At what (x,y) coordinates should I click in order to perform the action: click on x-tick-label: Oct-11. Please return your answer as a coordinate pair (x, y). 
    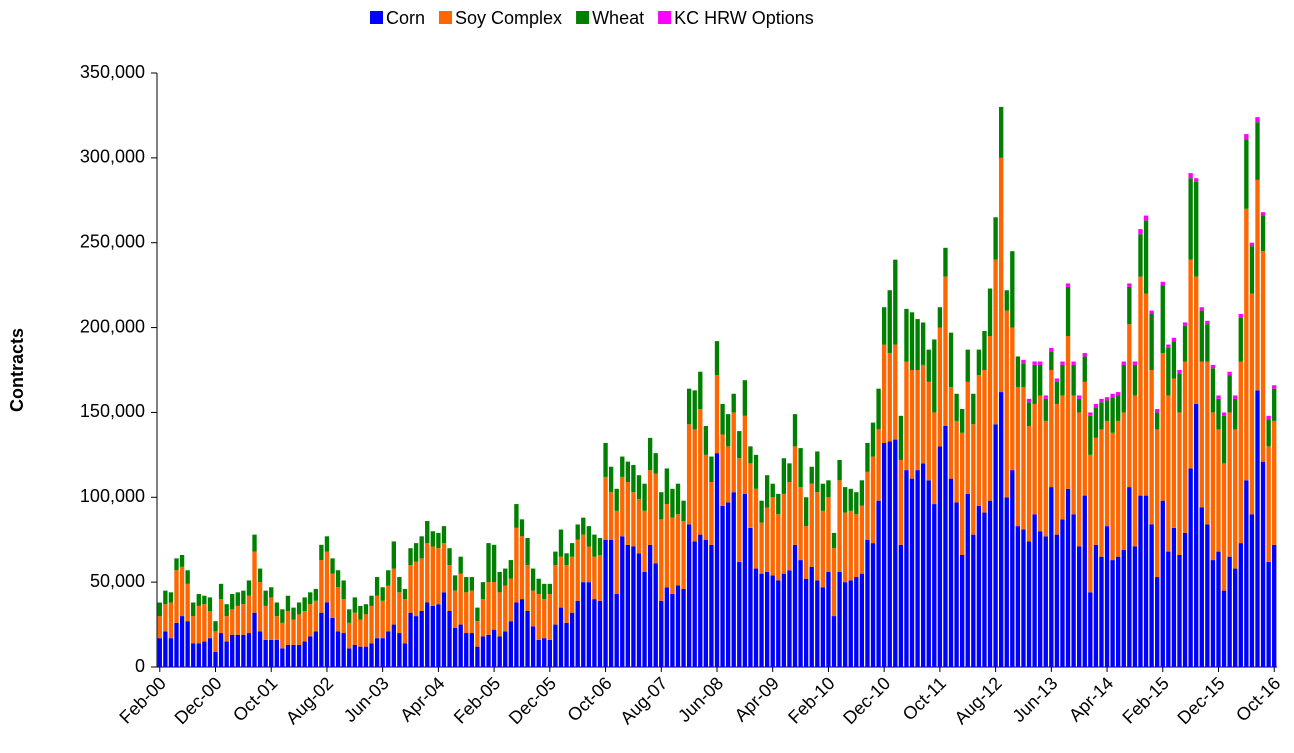
    Looking at the image, I should click on (924, 698).